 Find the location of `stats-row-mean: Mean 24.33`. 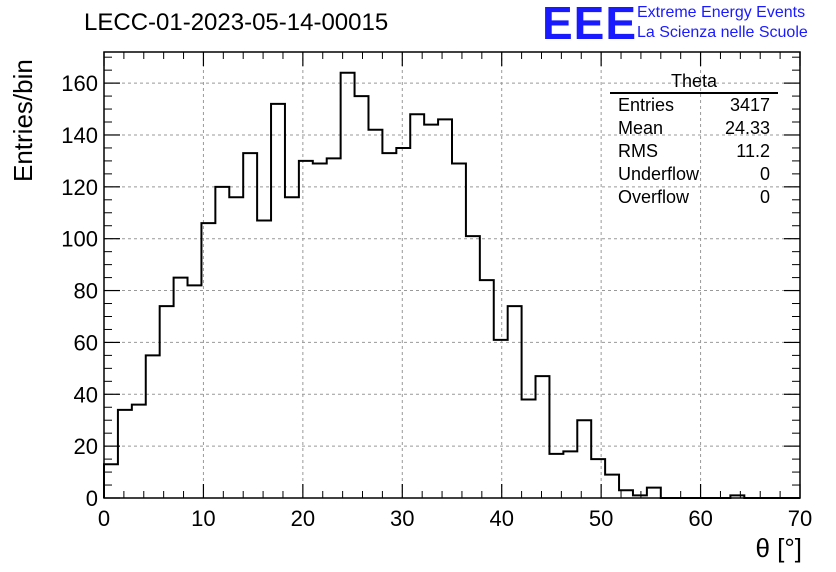

stats-row-mean: Mean 24.33 is located at coordinates (694, 128).